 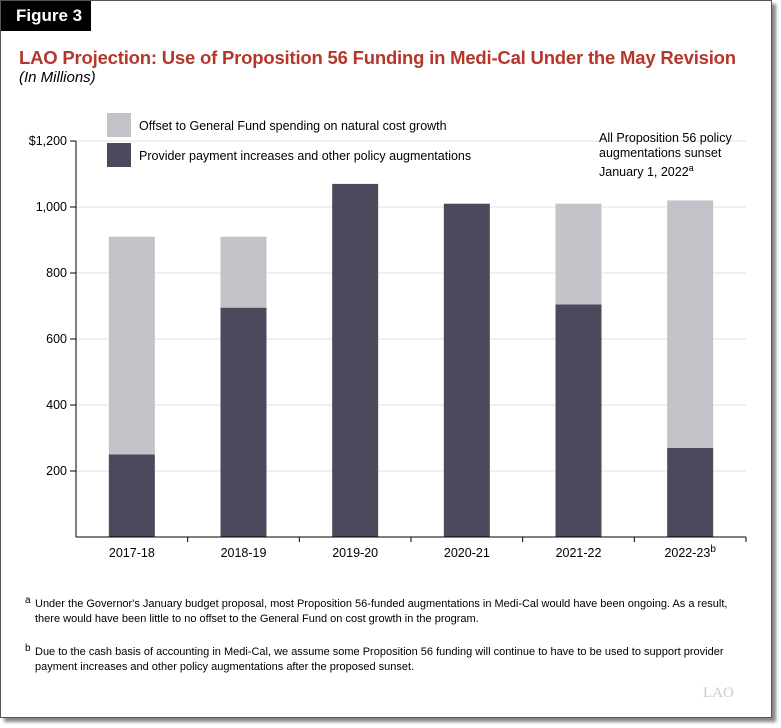 What do you see at coordinates (691, 168) in the screenshot?
I see `annotation-sup: a` at bounding box center [691, 168].